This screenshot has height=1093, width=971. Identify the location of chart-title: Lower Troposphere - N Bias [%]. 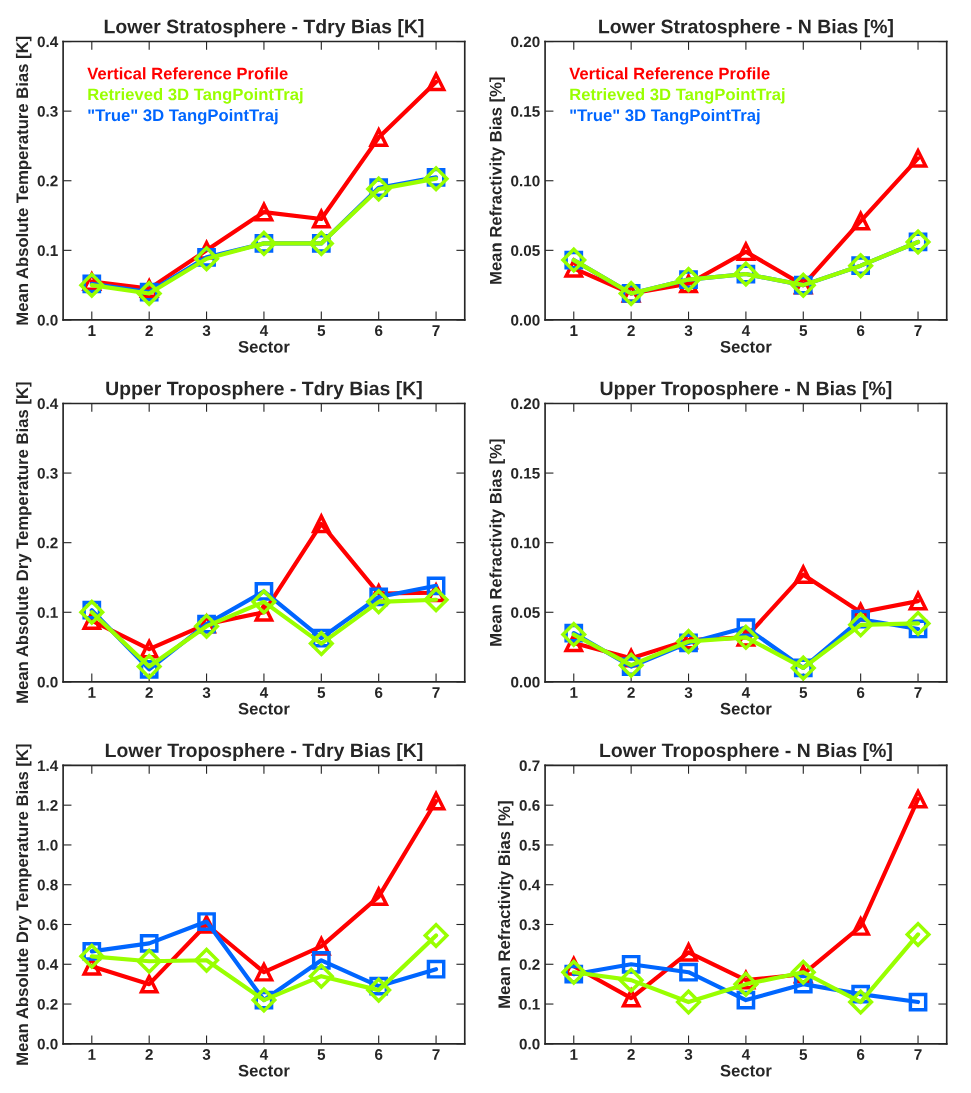
(746, 752).